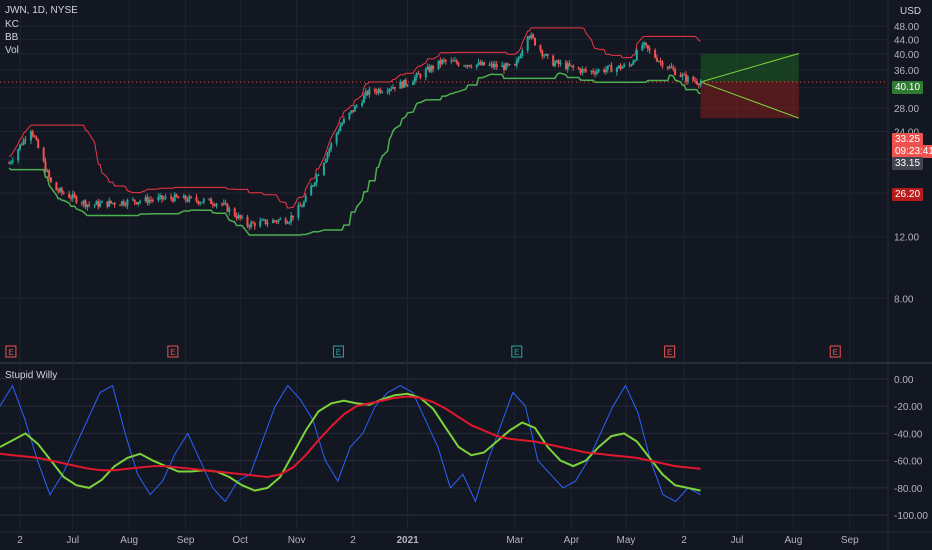  What do you see at coordinates (906, 55) in the screenshot?
I see `price-tick-label: 40.00` at bounding box center [906, 55].